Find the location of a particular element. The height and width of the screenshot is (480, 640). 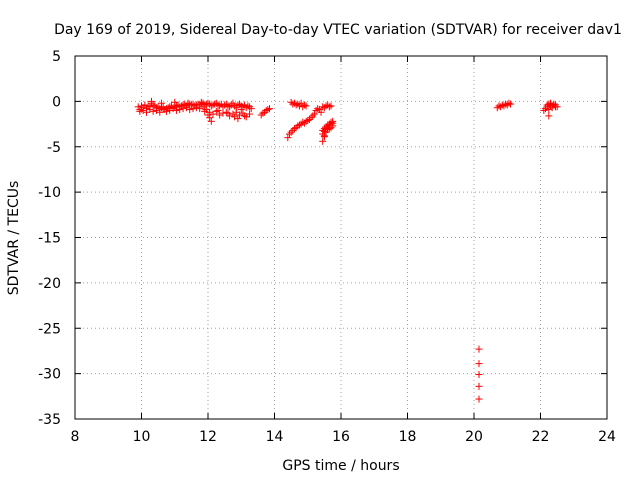

x-tick-labels: 8 10 12 14 16 18 20 22 24 is located at coordinates (343, 437).